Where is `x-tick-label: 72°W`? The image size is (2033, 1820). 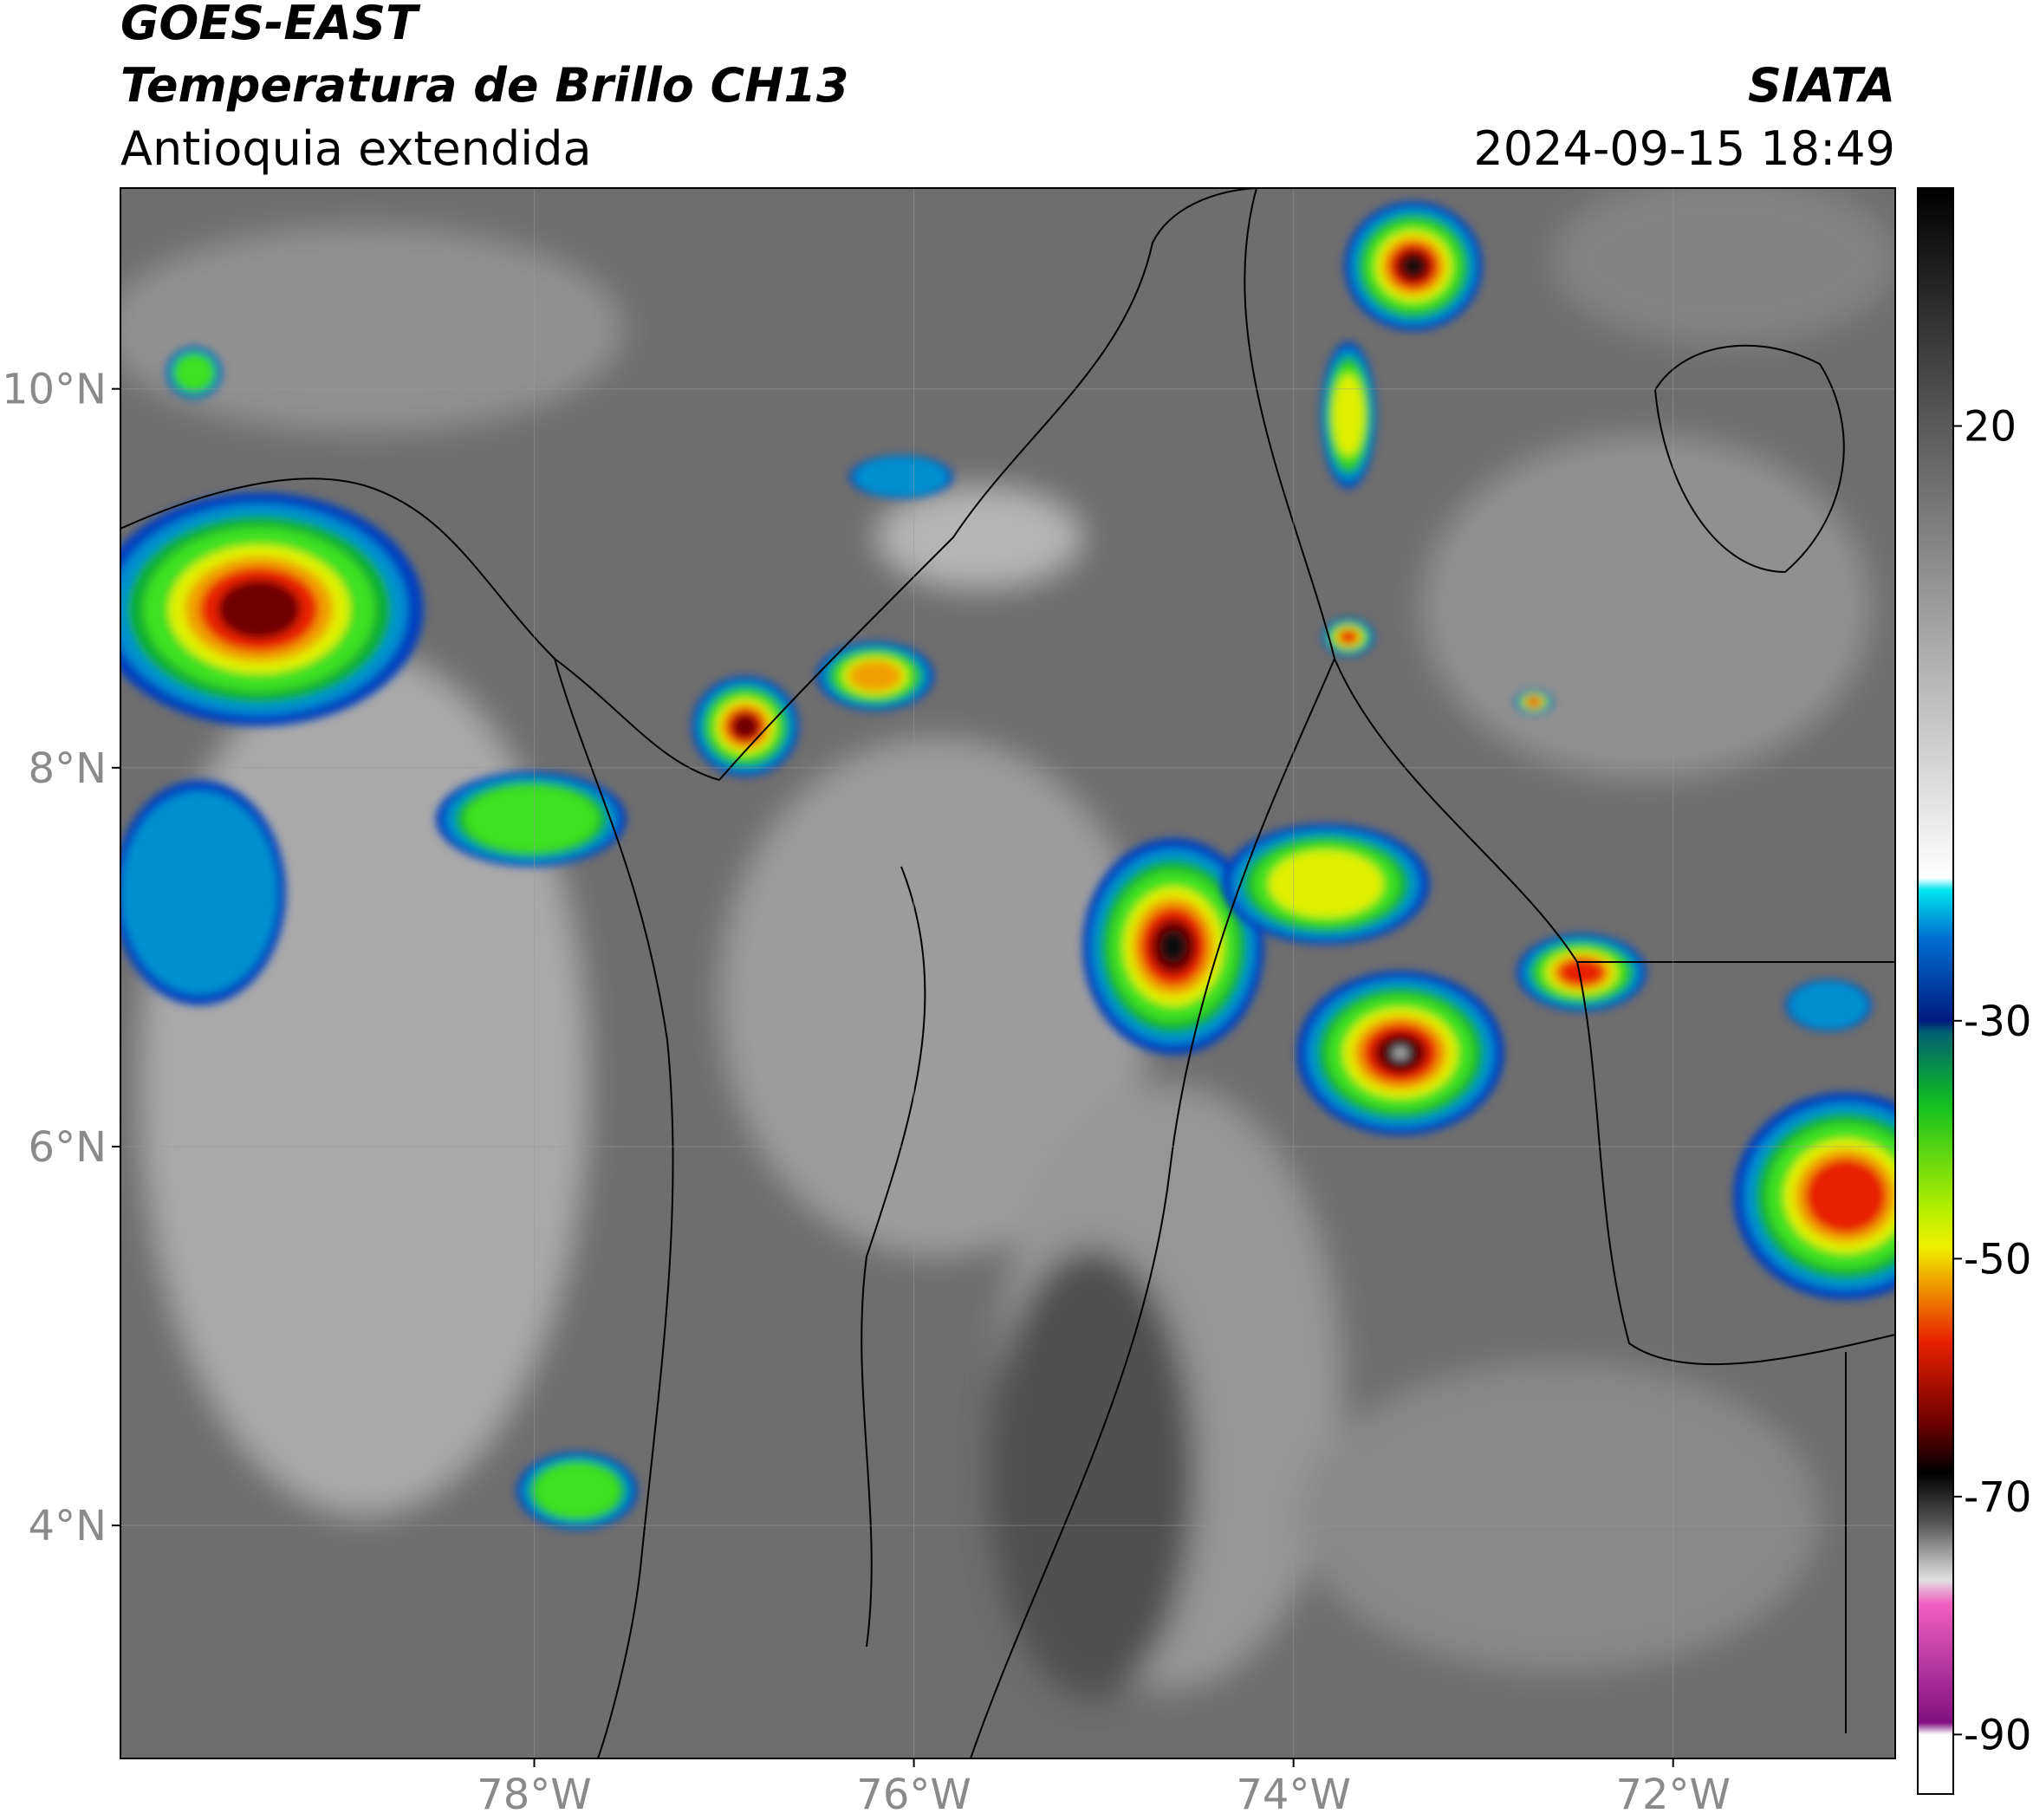 x-tick-label: 72°W is located at coordinates (1673, 1795).